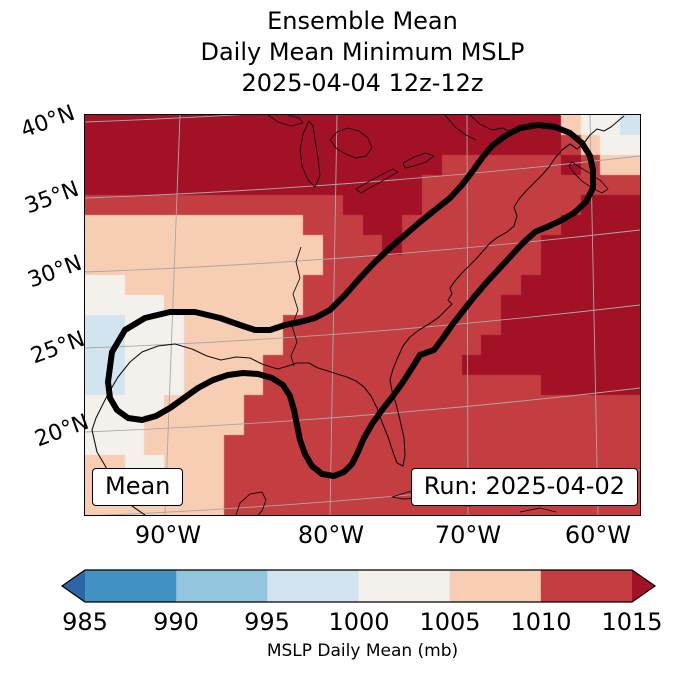  I want to click on colorbar-over-arrow, so click(643, 586).